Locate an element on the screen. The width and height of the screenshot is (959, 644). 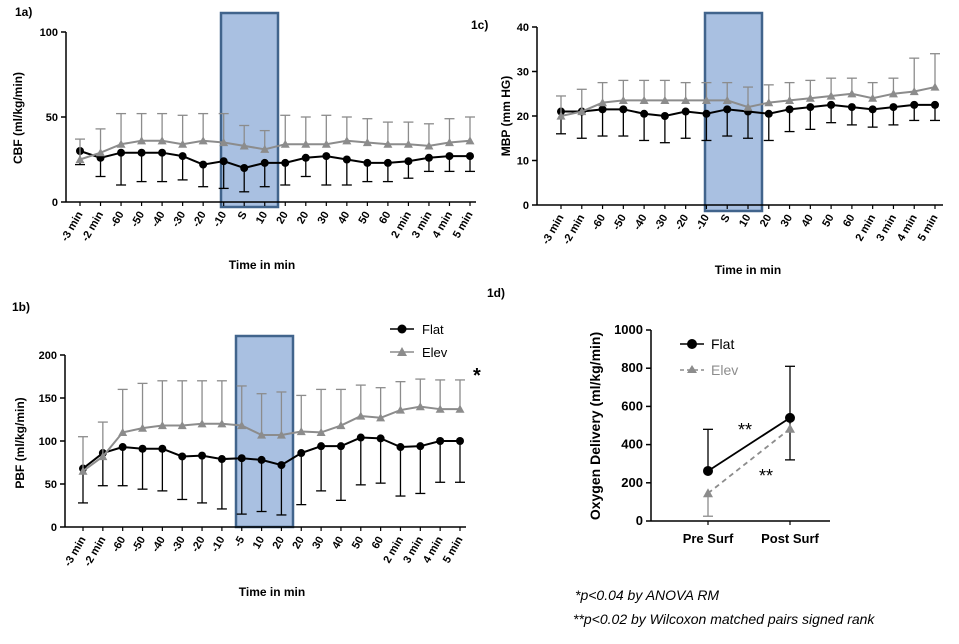
x-tick-label-1c: S is located at coordinates (726, 219).